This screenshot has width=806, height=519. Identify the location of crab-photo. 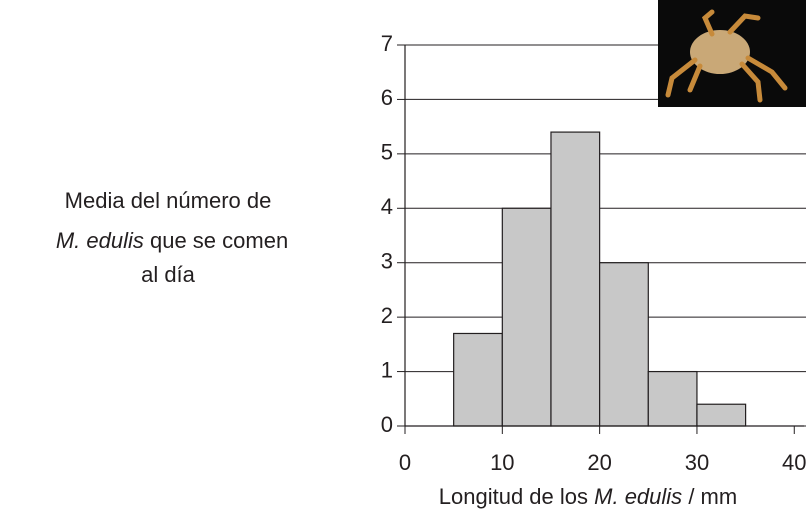
(732, 53).